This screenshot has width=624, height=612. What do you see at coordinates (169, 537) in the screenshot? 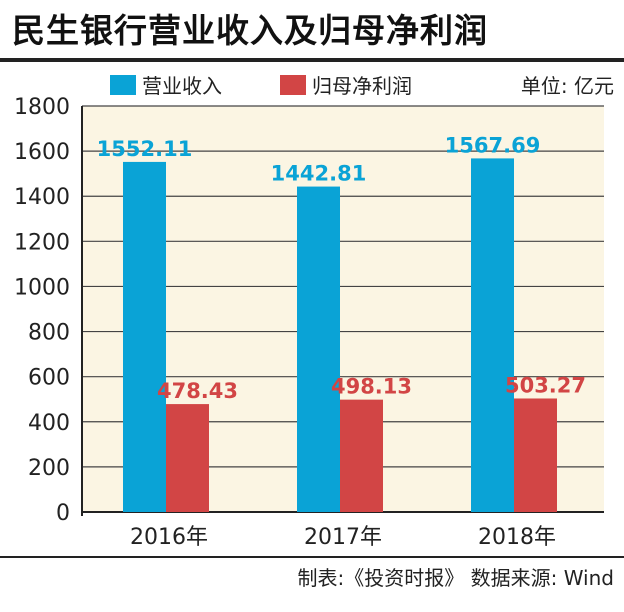
I see `x-tick-label: 2016年` at bounding box center [169, 537].